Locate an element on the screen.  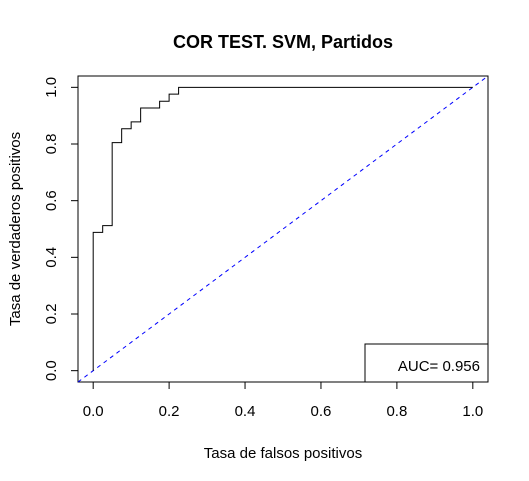
y-axis-label: Tasa de verdaderos positivos is located at coordinates (15, 229).